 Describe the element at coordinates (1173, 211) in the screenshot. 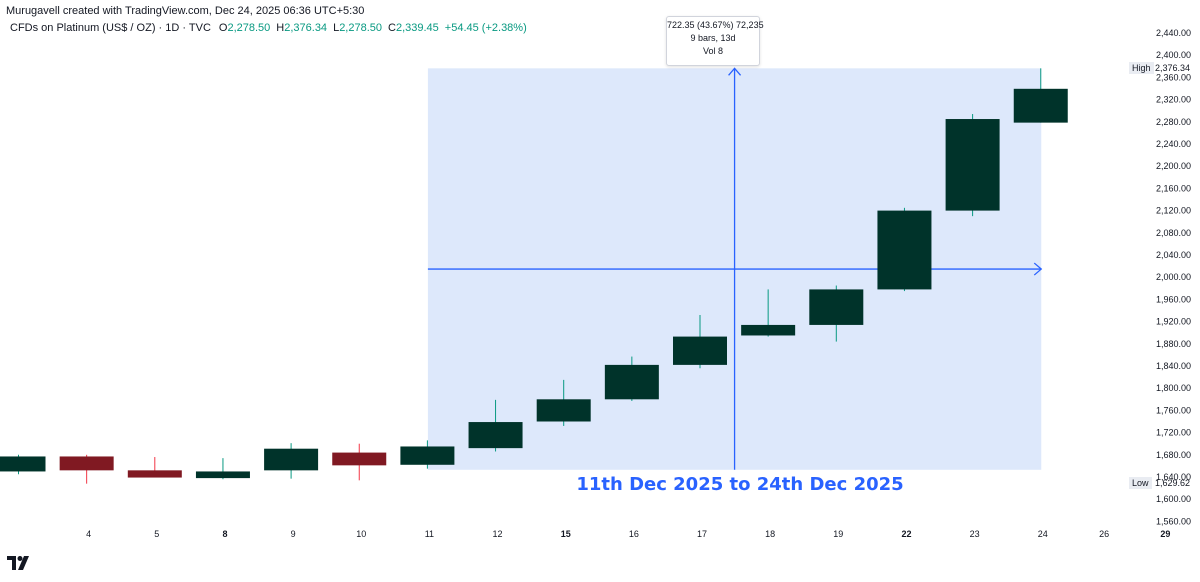

I see `price-tick-label: 2,120.00` at that location.